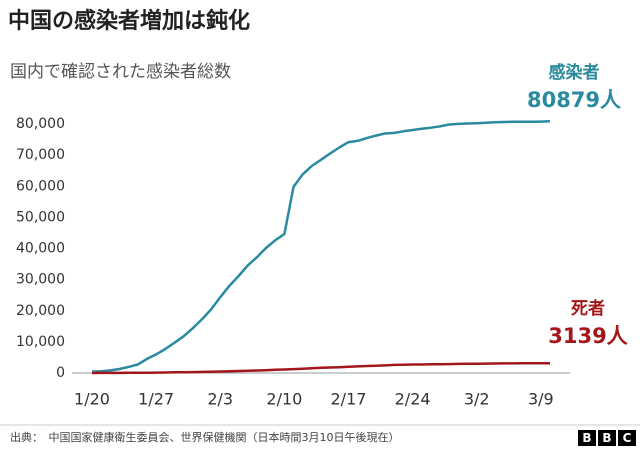  I want to click on x-tick-label: 2/17, so click(349, 399).